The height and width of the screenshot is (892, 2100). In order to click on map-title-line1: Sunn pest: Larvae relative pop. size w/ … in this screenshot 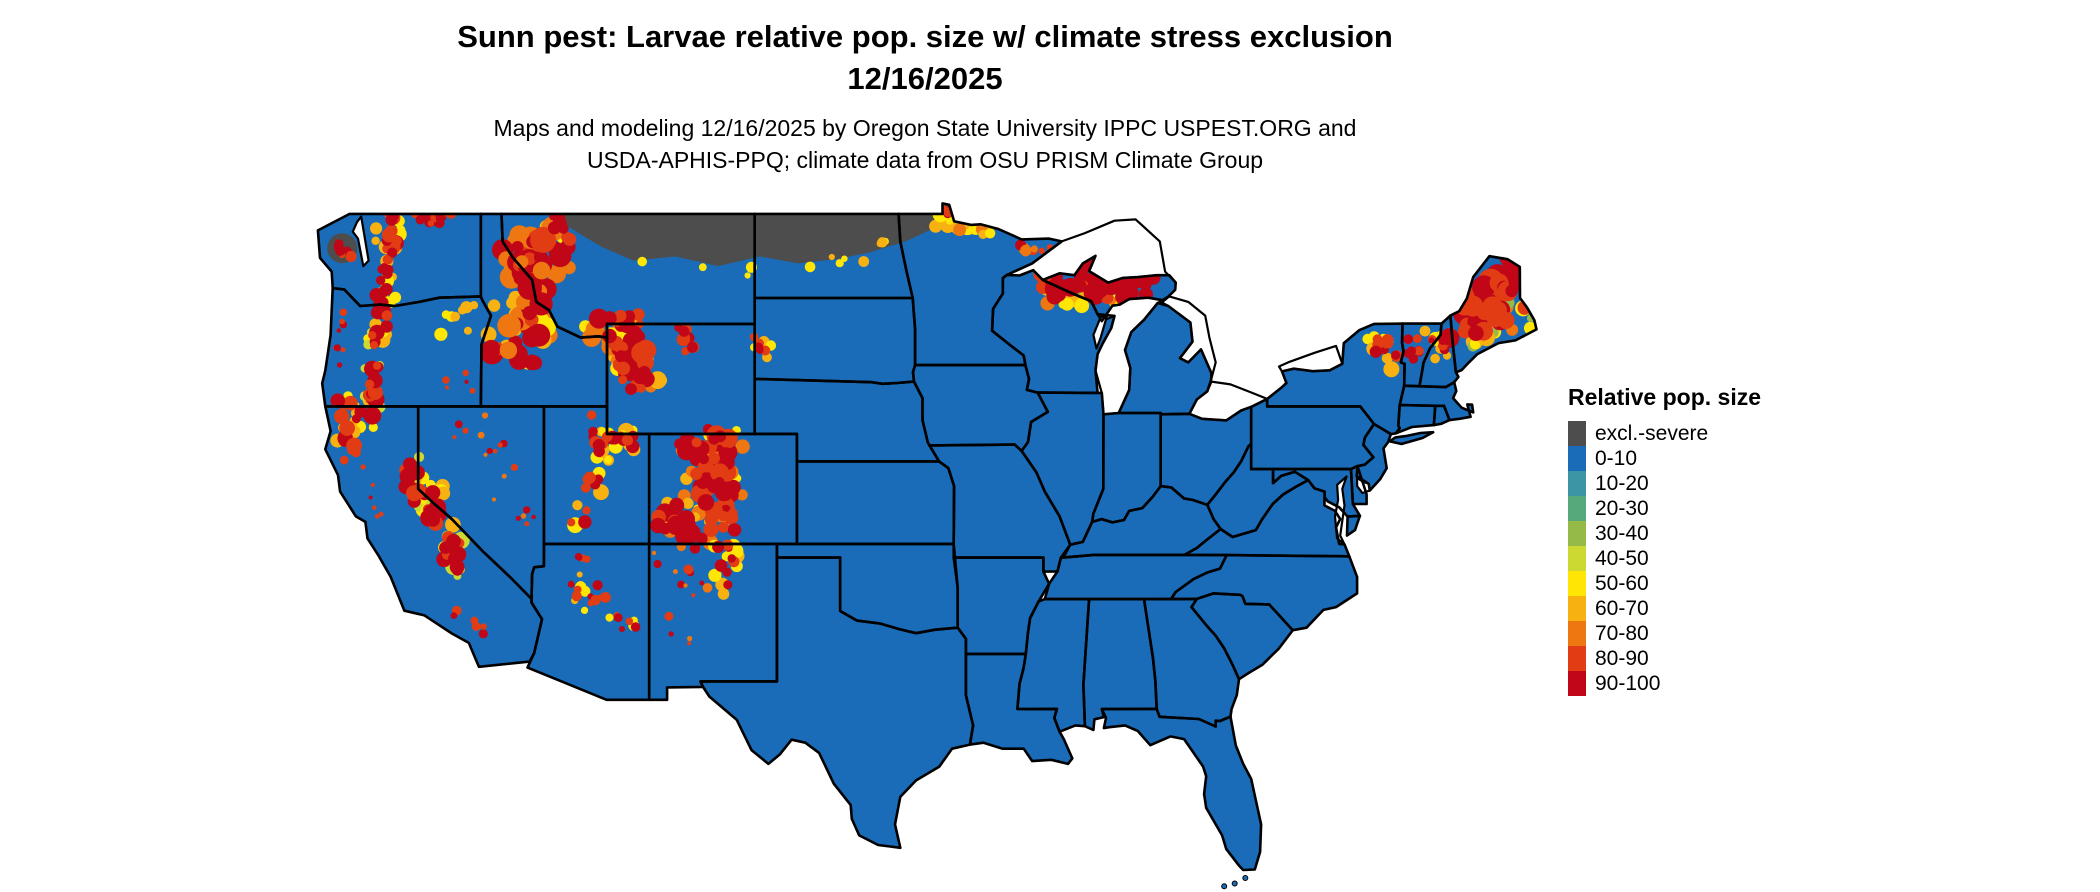, I will do `click(925, 36)`.